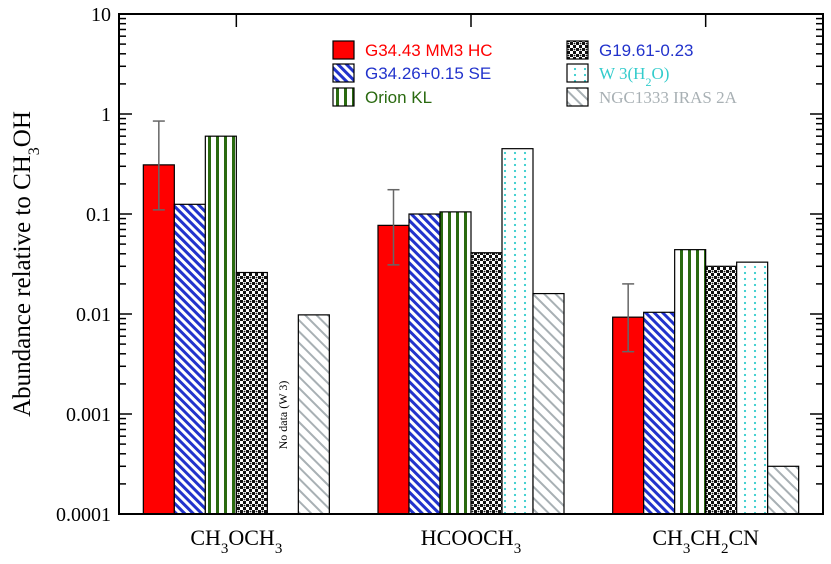 This screenshot has height=564, width=831. I want to click on y-tick-label: 0.1, so click(98, 215).